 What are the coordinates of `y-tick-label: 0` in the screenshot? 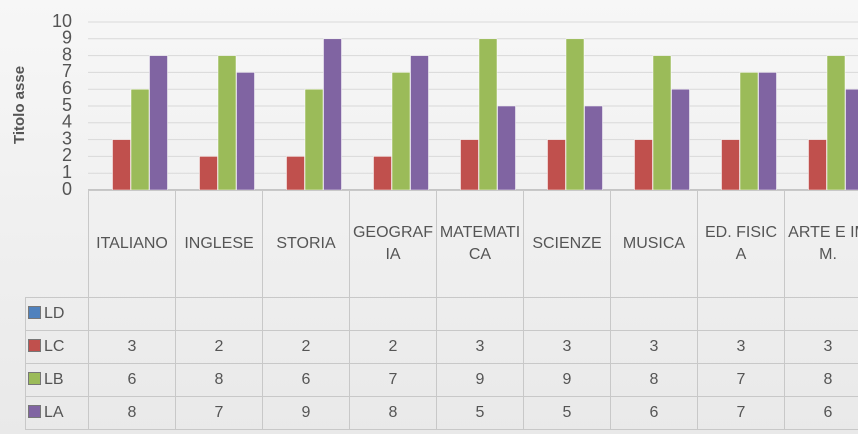 It's located at (67, 189).